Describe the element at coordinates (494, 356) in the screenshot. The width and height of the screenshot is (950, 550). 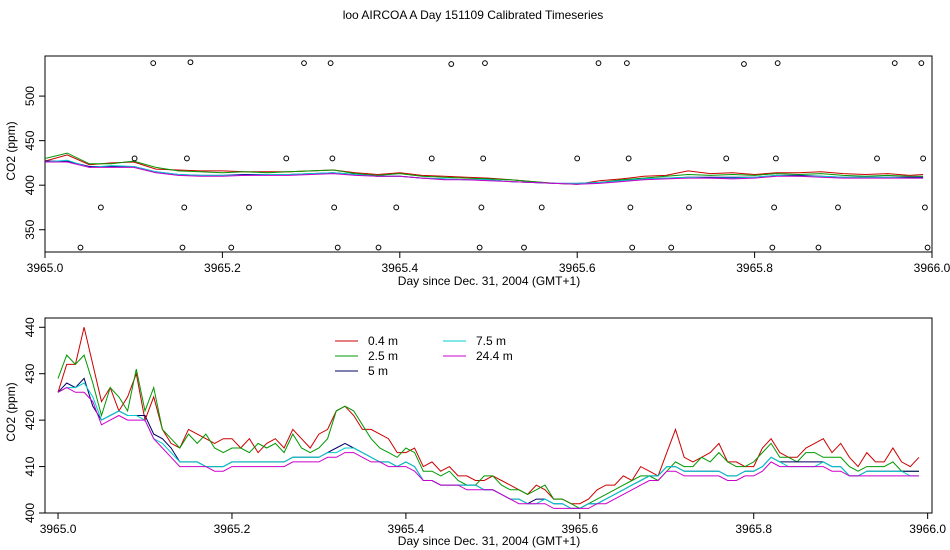
I see `legend-label: 24.4 m` at that location.